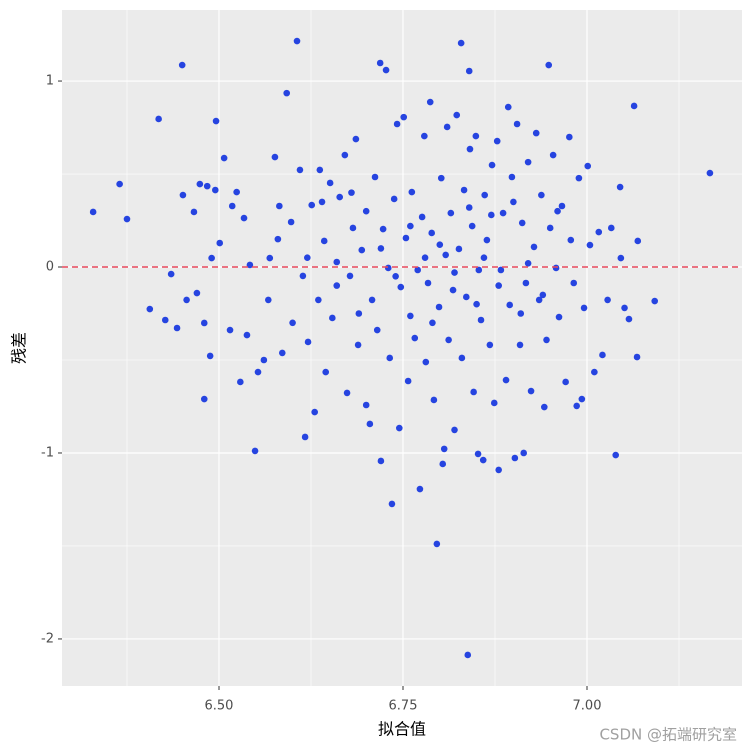 This screenshot has width=753, height=753. I want to click on y-tick-label: -1, so click(47, 452).